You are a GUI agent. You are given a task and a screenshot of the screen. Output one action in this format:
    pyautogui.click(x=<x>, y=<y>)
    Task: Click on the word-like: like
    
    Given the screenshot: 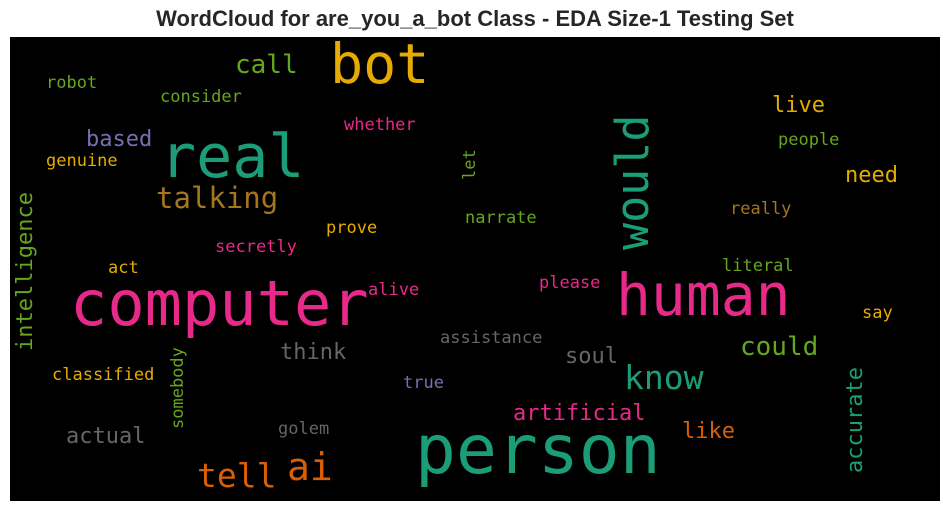 What is the action you would take?
    pyautogui.click(x=708, y=431)
    